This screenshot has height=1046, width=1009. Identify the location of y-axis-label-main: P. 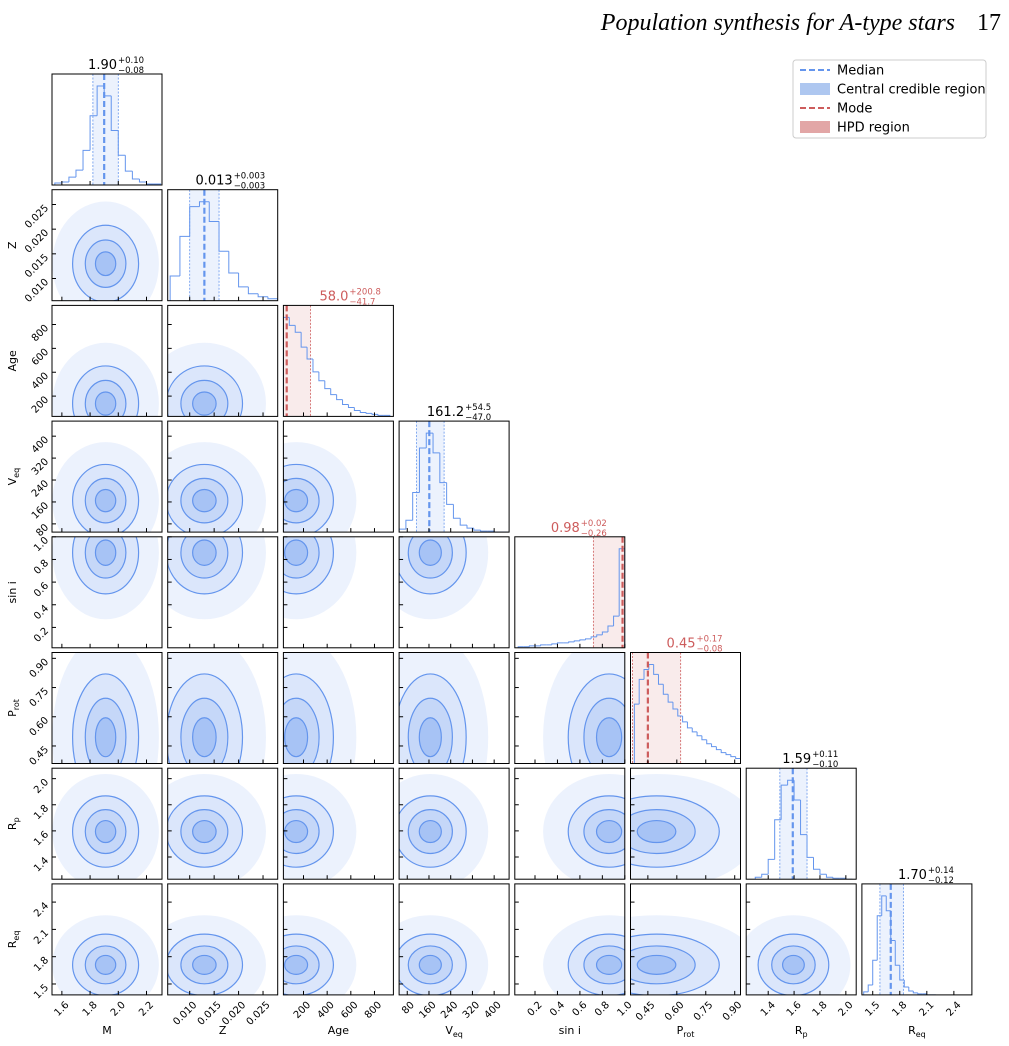
(12, 713).